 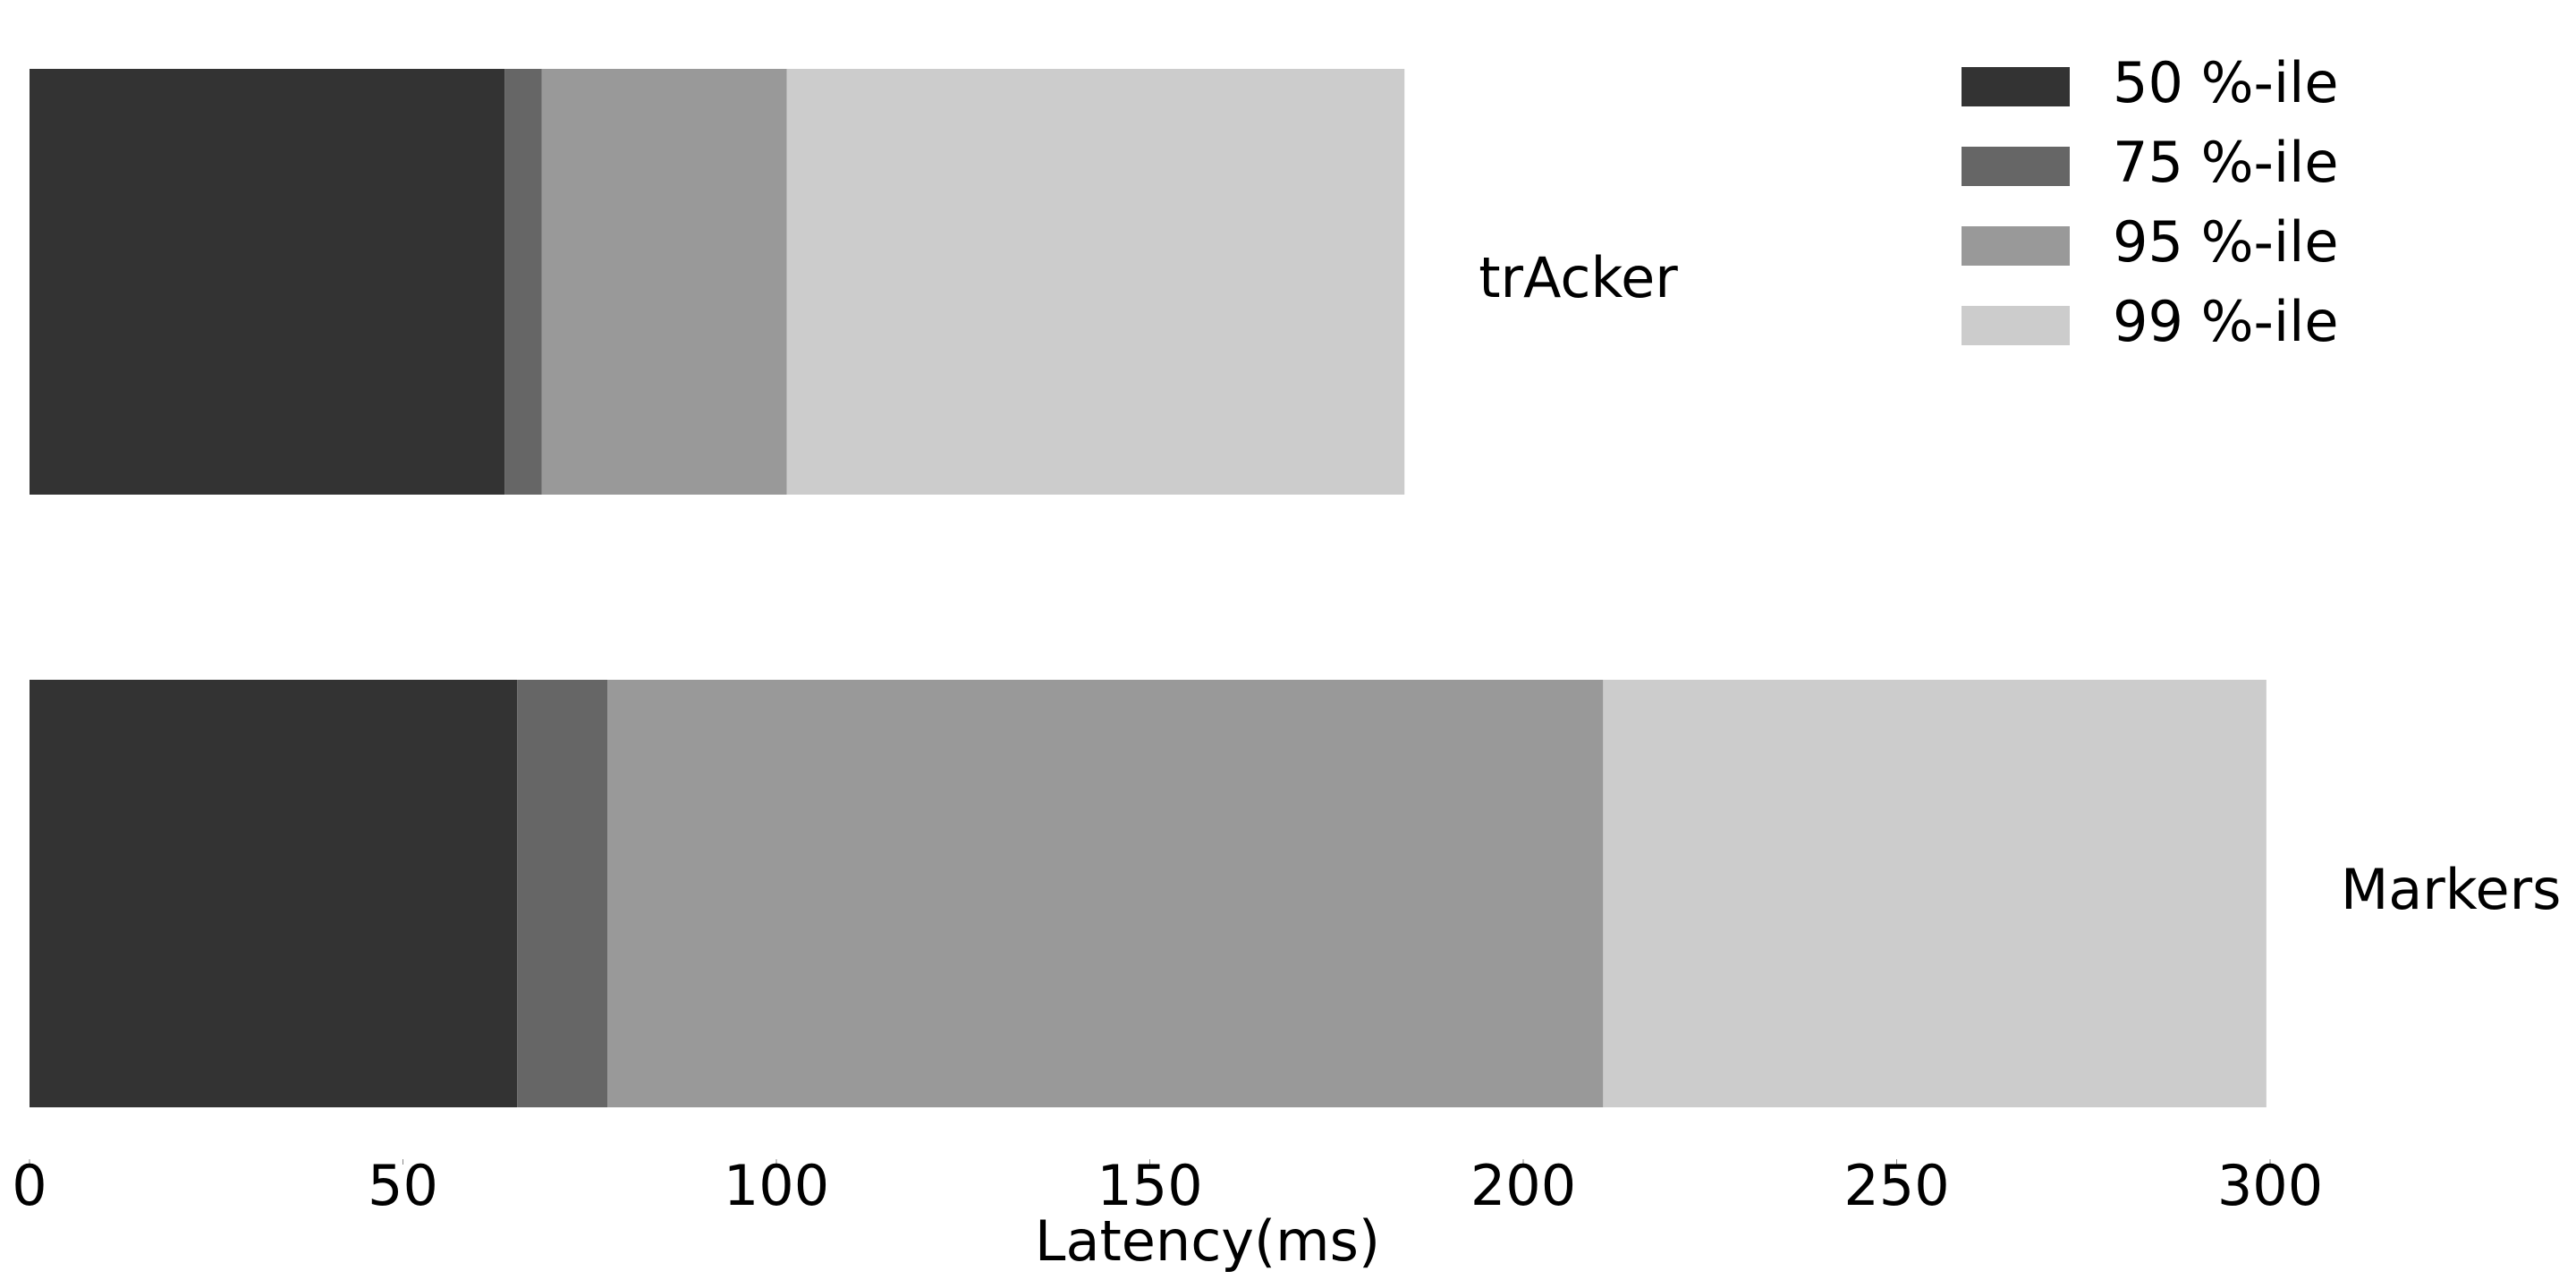 What do you see at coordinates (2225, 82) in the screenshot?
I see `legend-label: 50 %-ile` at bounding box center [2225, 82].